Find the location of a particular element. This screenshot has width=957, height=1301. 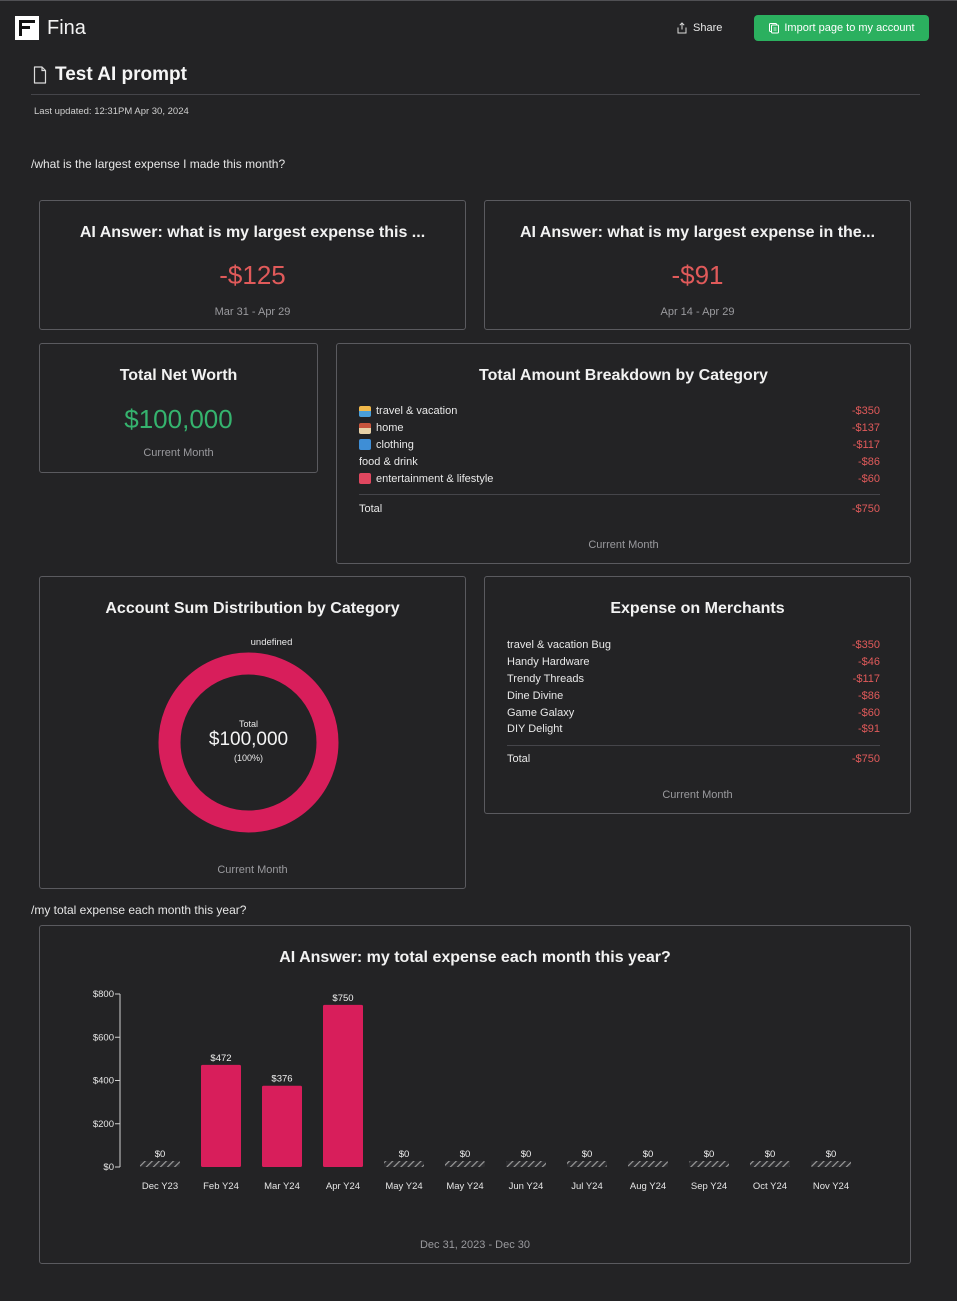

beach-umbrella-icon is located at coordinates (365, 411).